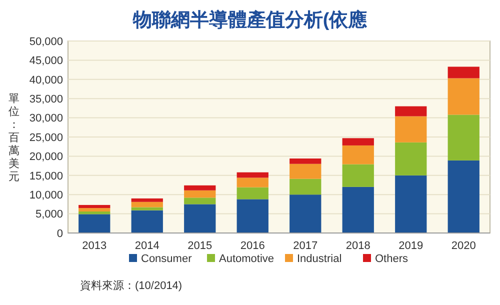 This screenshot has height=305, width=500. Describe the element at coordinates (411, 246) in the screenshot. I see `x-tick-label: 2019` at that location.